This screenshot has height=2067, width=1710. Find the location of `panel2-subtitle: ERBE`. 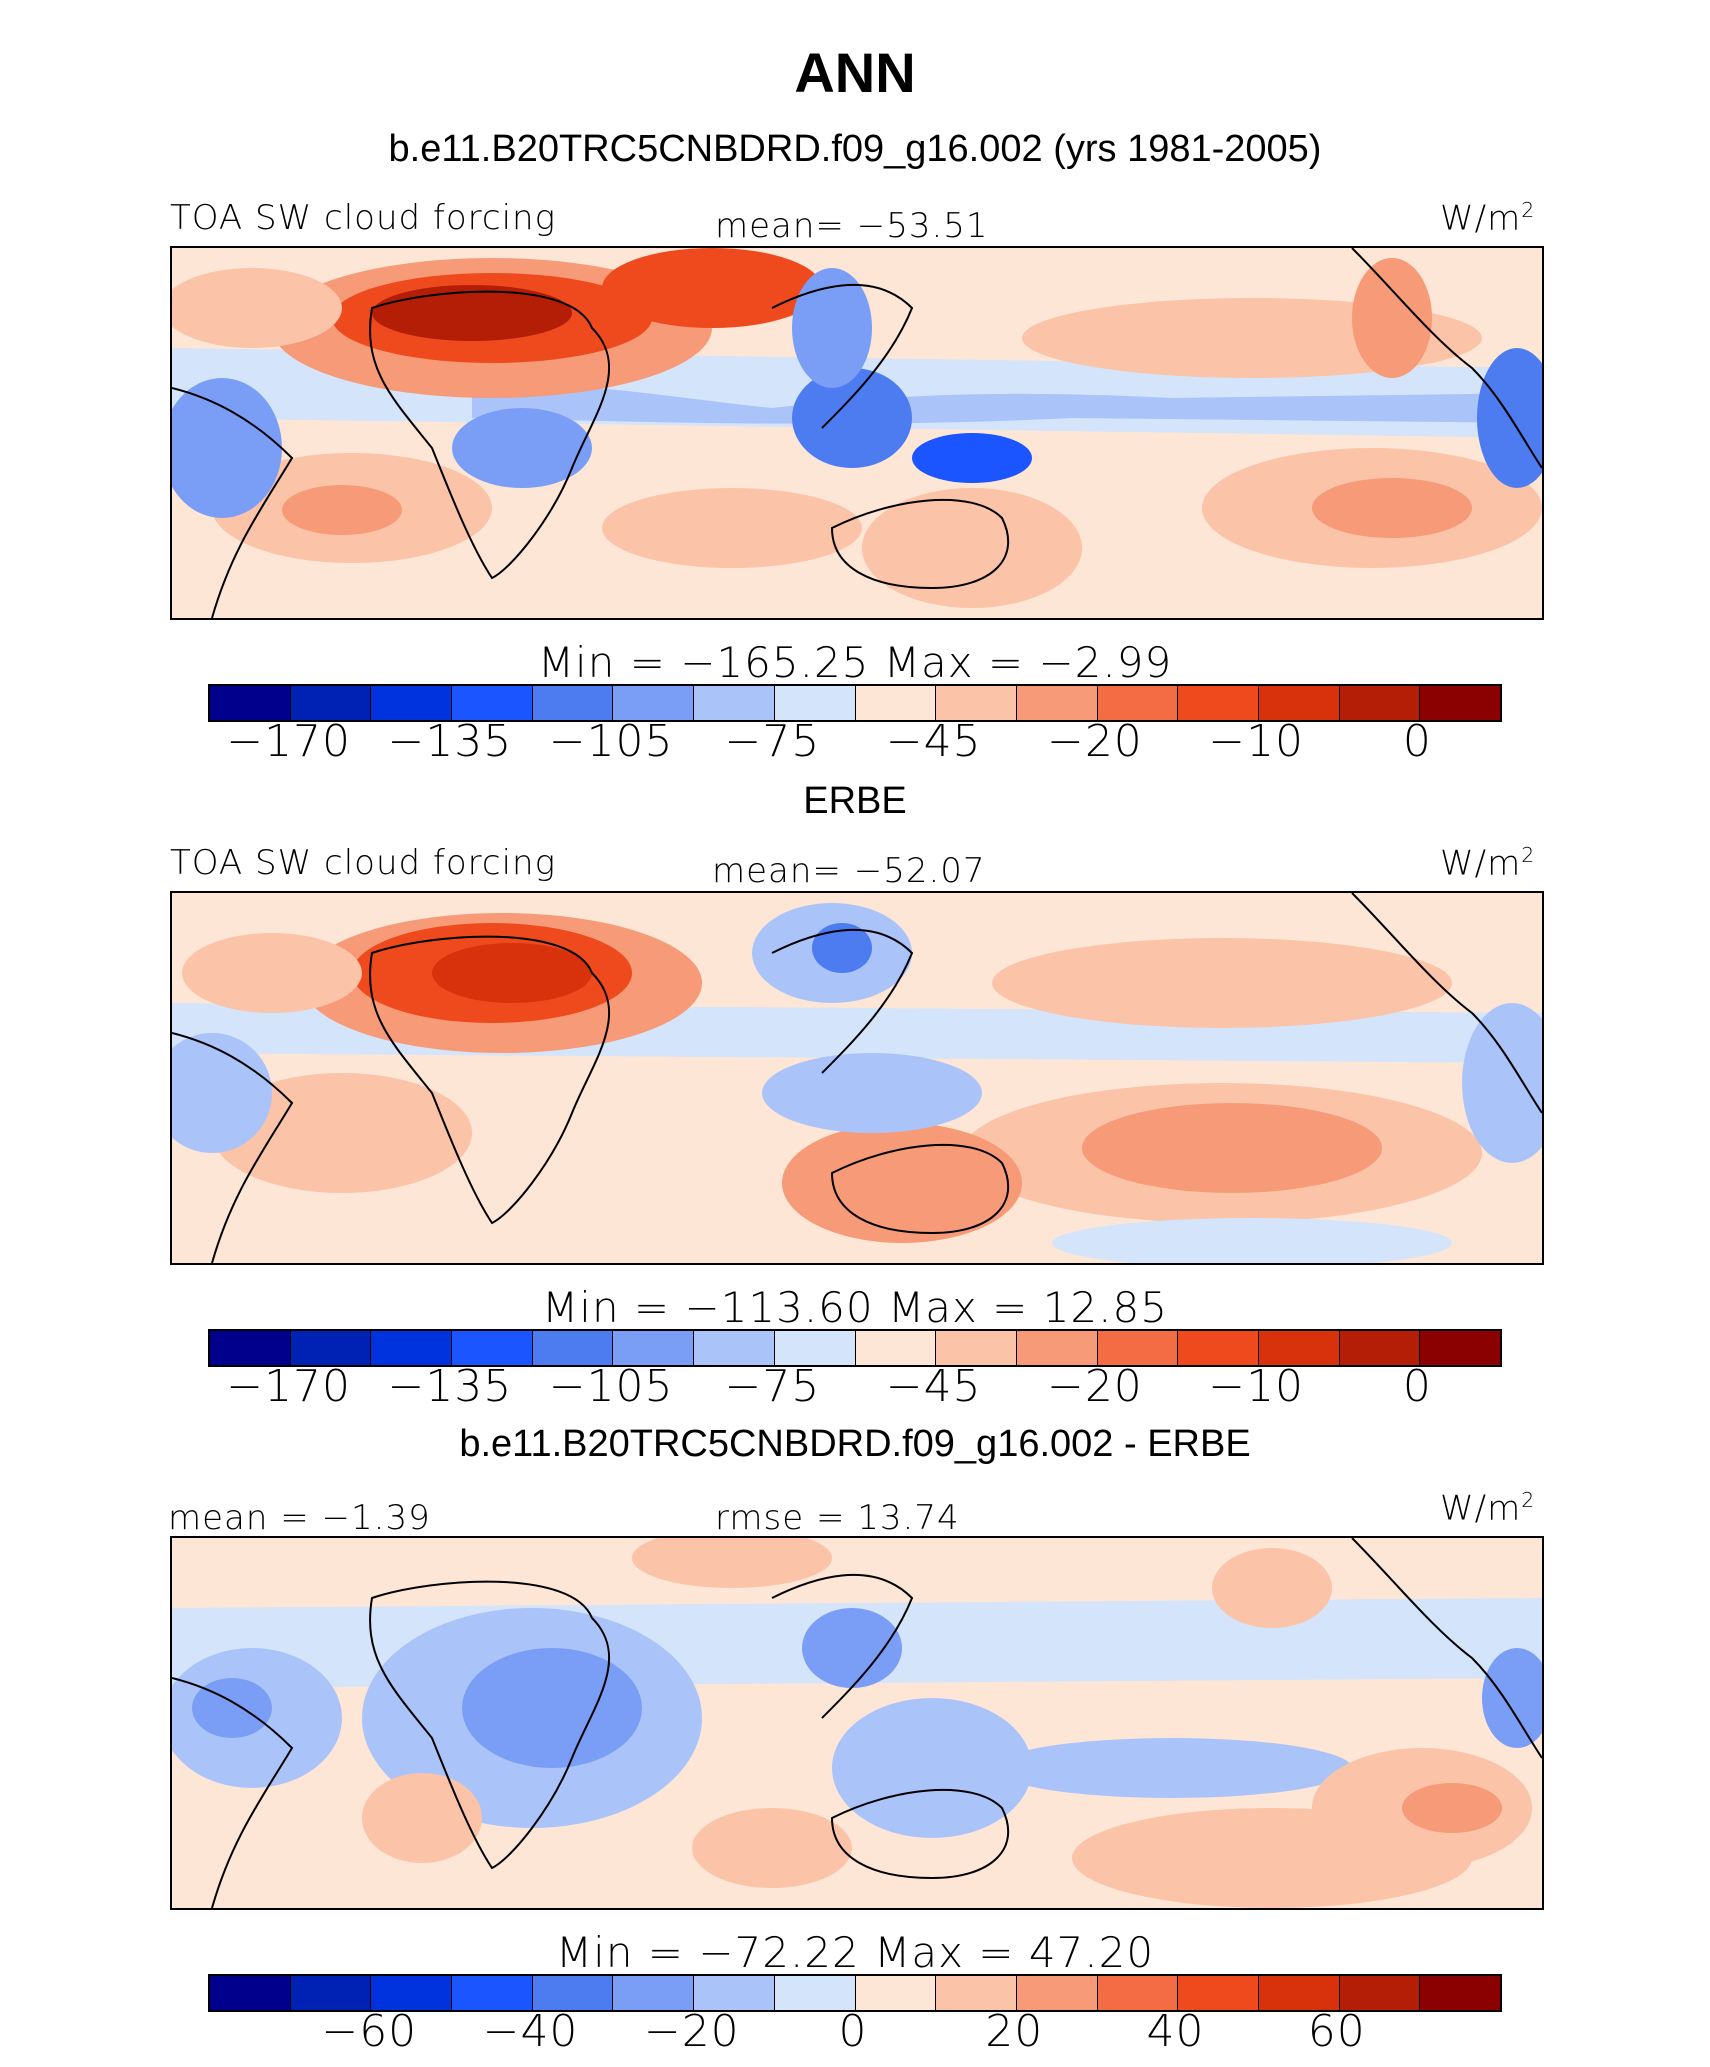

panel2-subtitle: ERBE is located at coordinates (855, 801).